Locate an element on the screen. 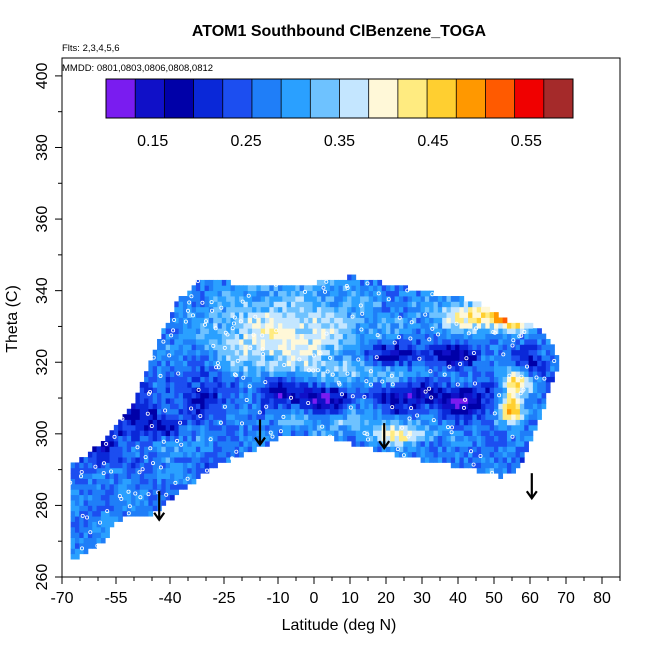 The height and width of the screenshot is (650, 650). arrow-head is located at coordinates (159, 517).